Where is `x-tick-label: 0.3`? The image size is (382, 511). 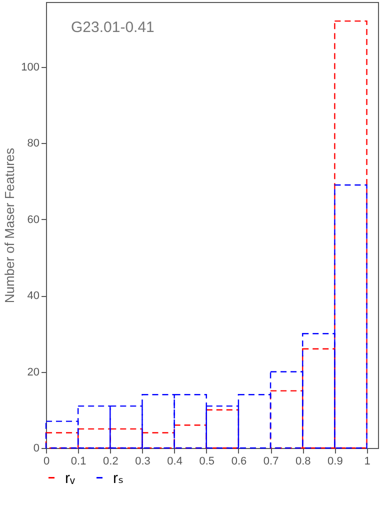
x-tick-label: 0.3 is located at coordinates (142, 462).